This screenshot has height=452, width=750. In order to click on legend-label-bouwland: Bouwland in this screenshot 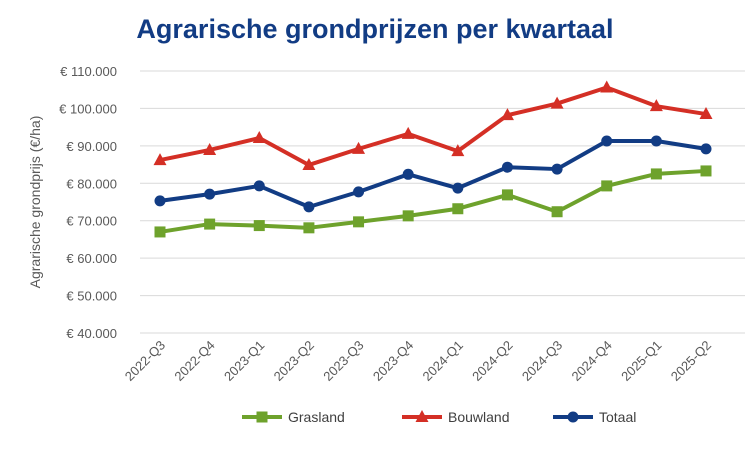, I will do `click(479, 417)`.